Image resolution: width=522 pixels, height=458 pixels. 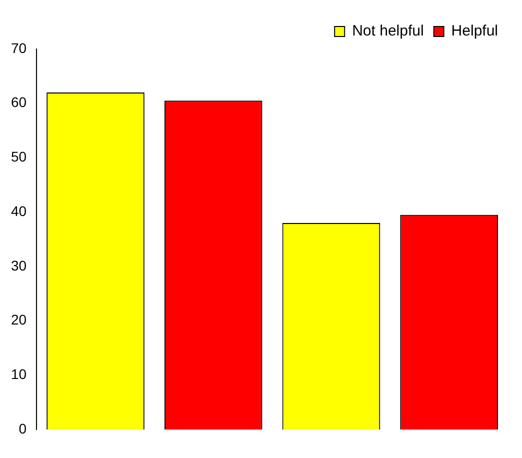 What do you see at coordinates (18, 374) in the screenshot?
I see `y-tick-label: 10` at bounding box center [18, 374].